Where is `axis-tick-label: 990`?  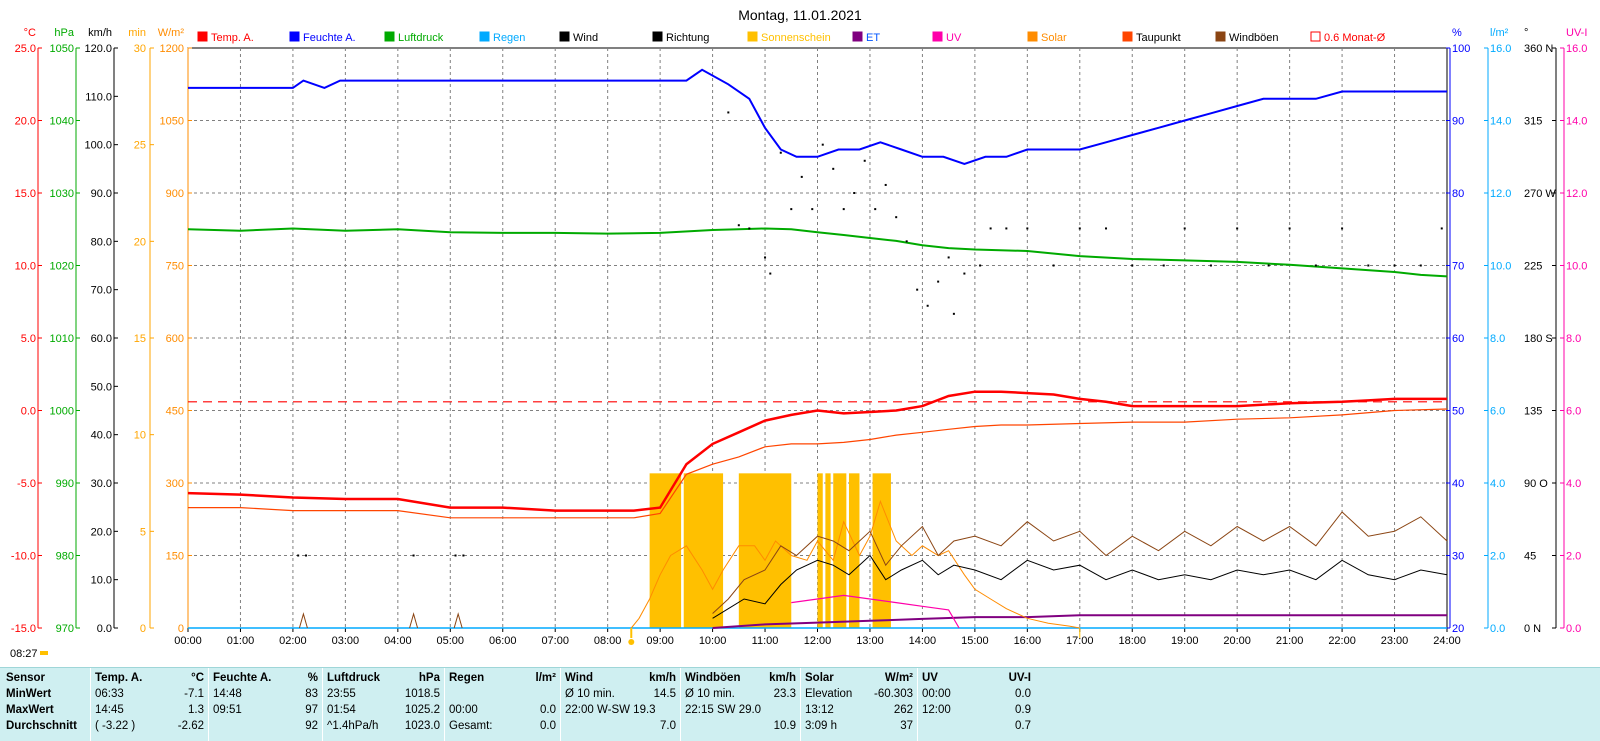
axis-tick-label: 990 is located at coordinates (65, 484).